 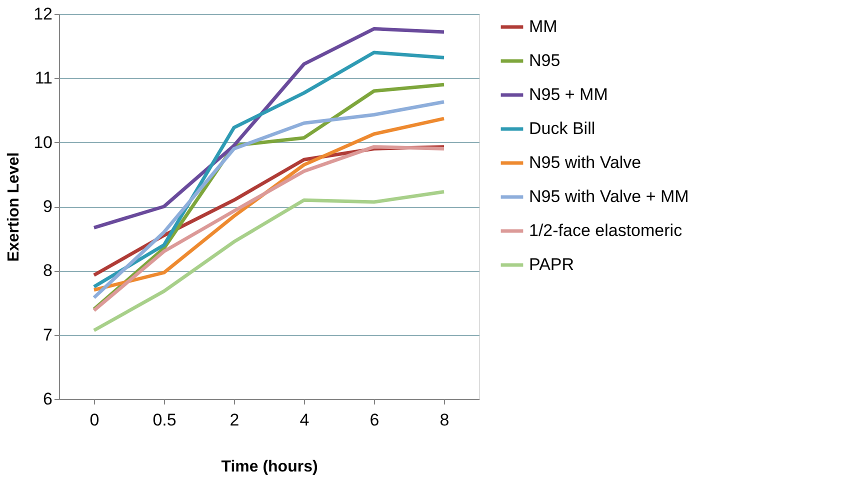 I want to click on legend-label: MM, so click(x=543, y=26).